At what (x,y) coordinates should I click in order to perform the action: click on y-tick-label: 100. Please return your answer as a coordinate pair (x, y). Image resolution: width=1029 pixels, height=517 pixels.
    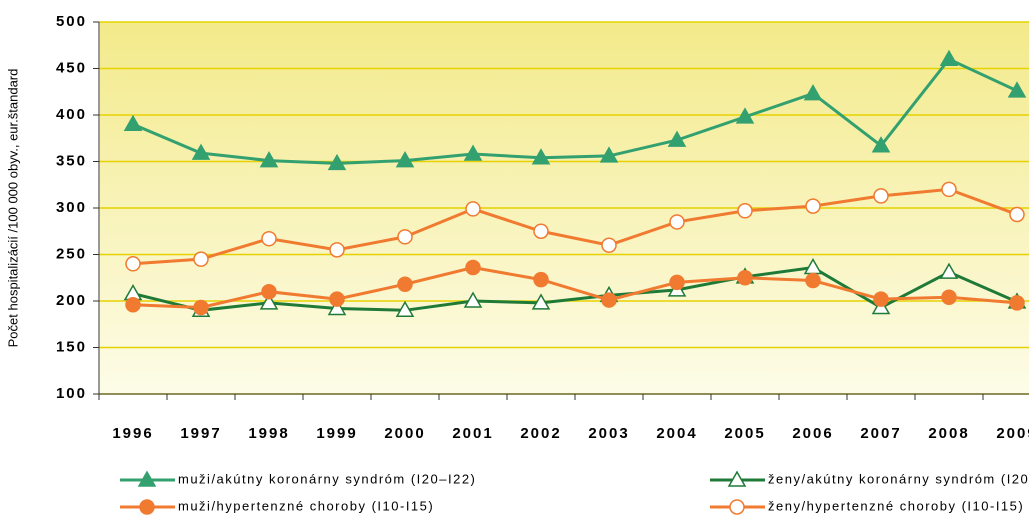
    Looking at the image, I should click on (71, 393).